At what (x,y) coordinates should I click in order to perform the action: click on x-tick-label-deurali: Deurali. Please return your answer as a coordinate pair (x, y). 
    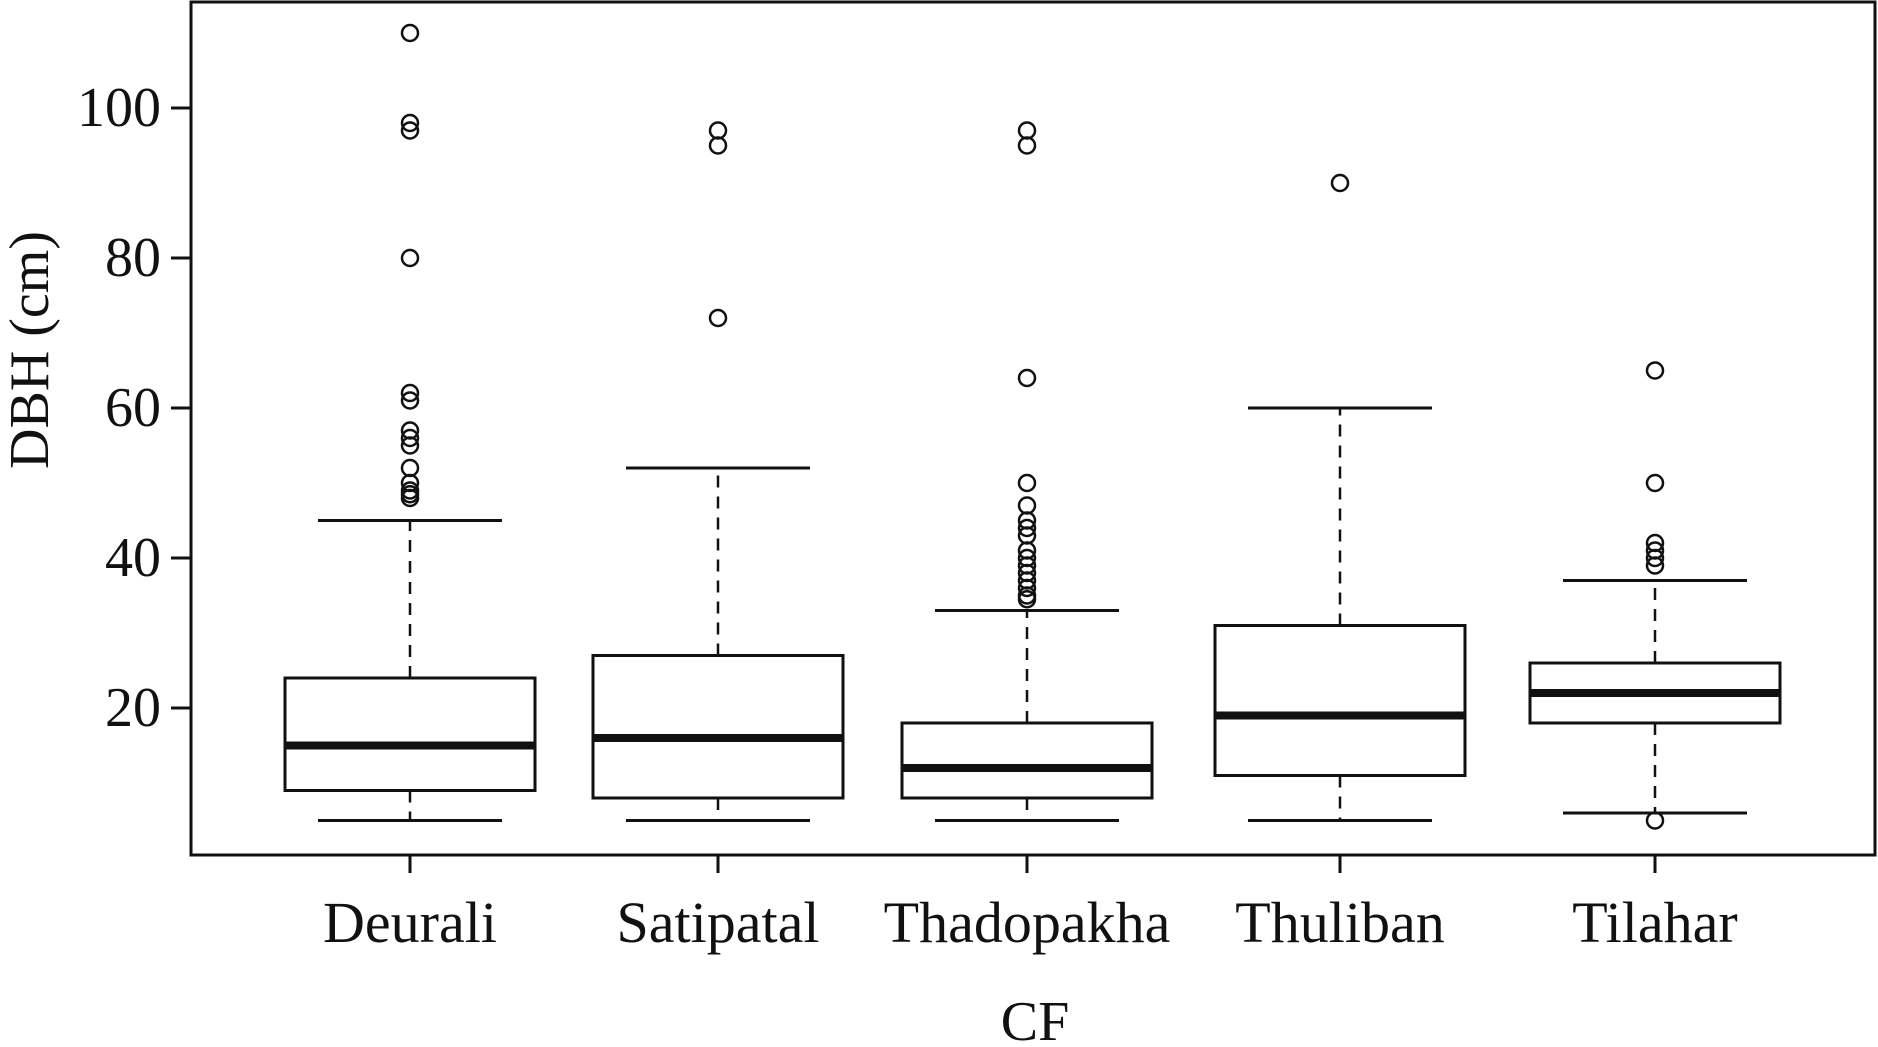
    Looking at the image, I should click on (410, 922).